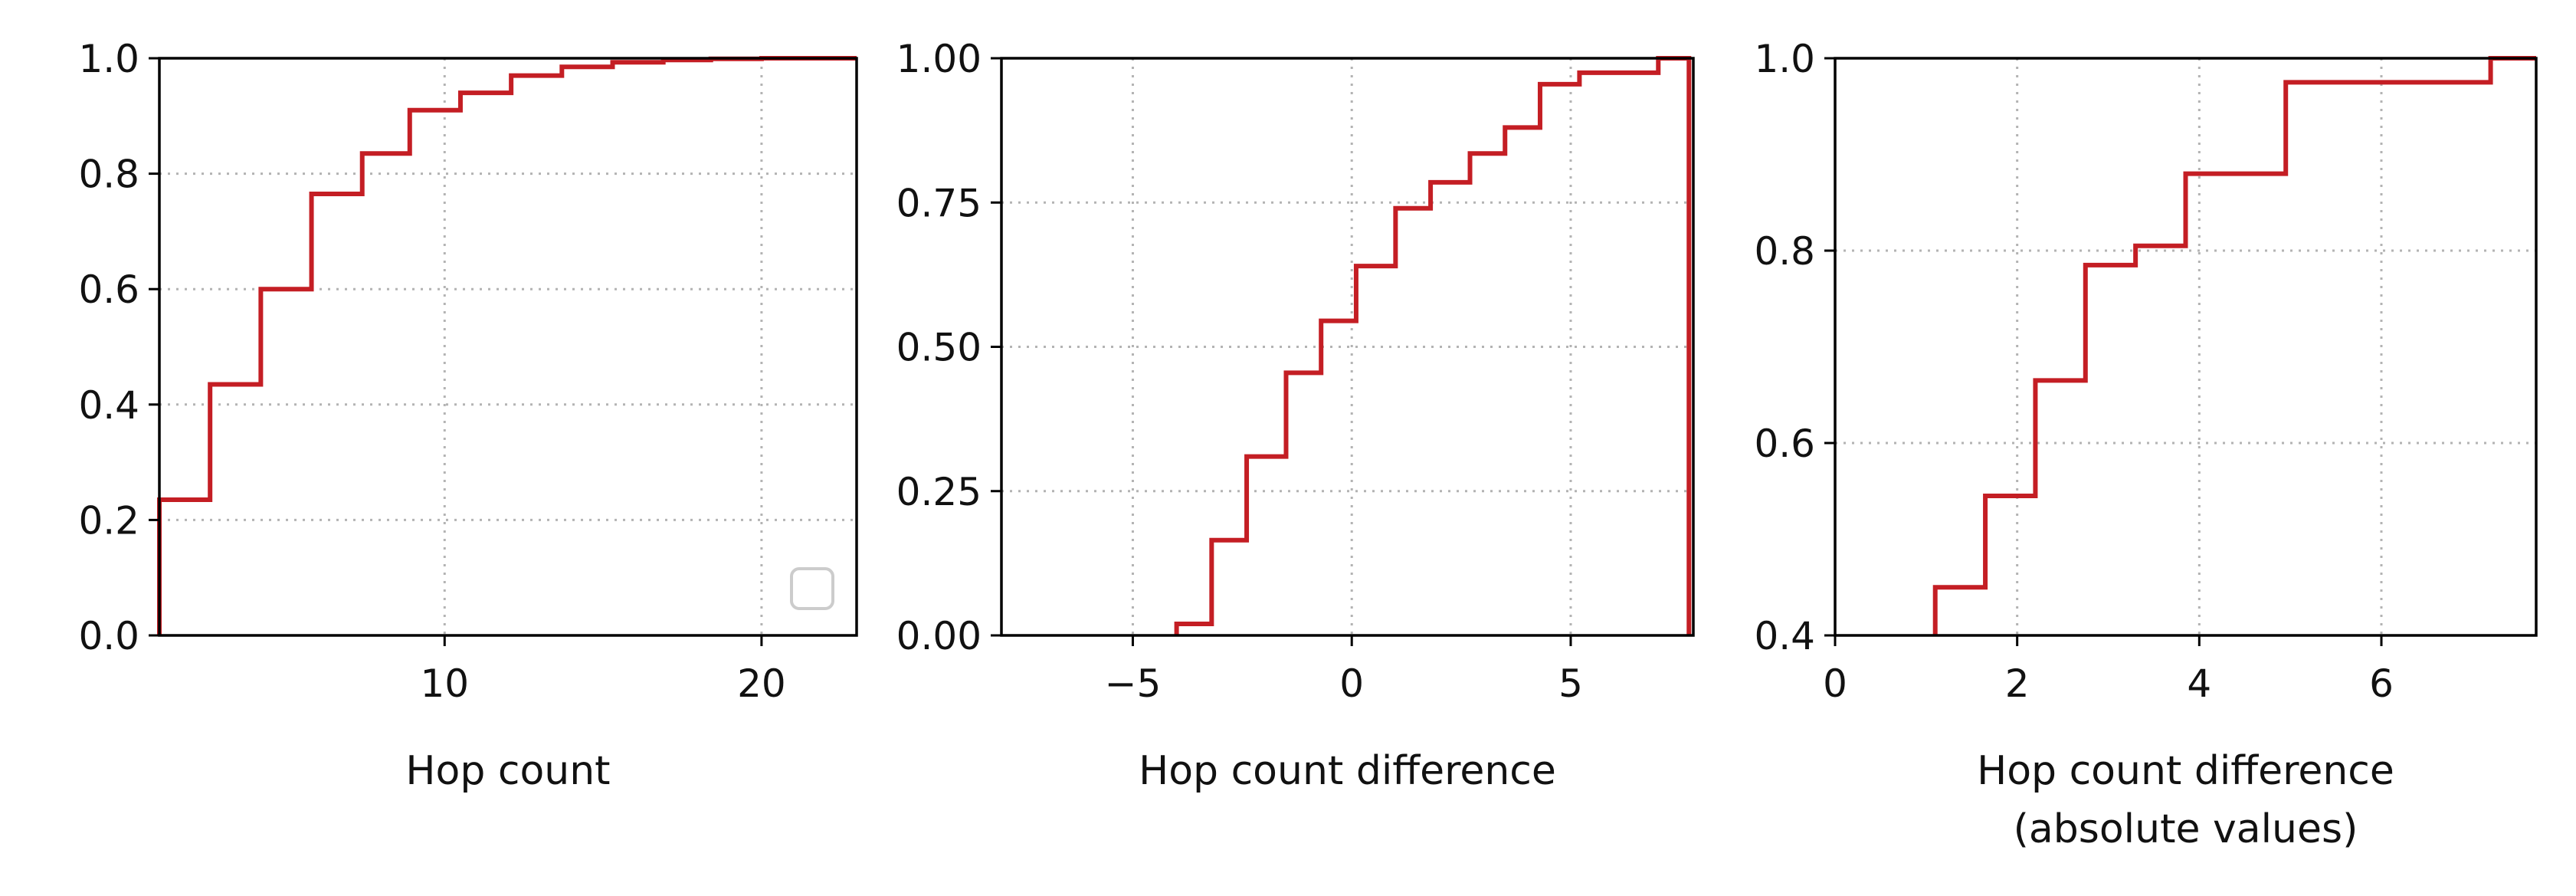 The image size is (2576, 896). Describe the element at coordinates (812, 588) in the screenshot. I see `legend-box` at that location.